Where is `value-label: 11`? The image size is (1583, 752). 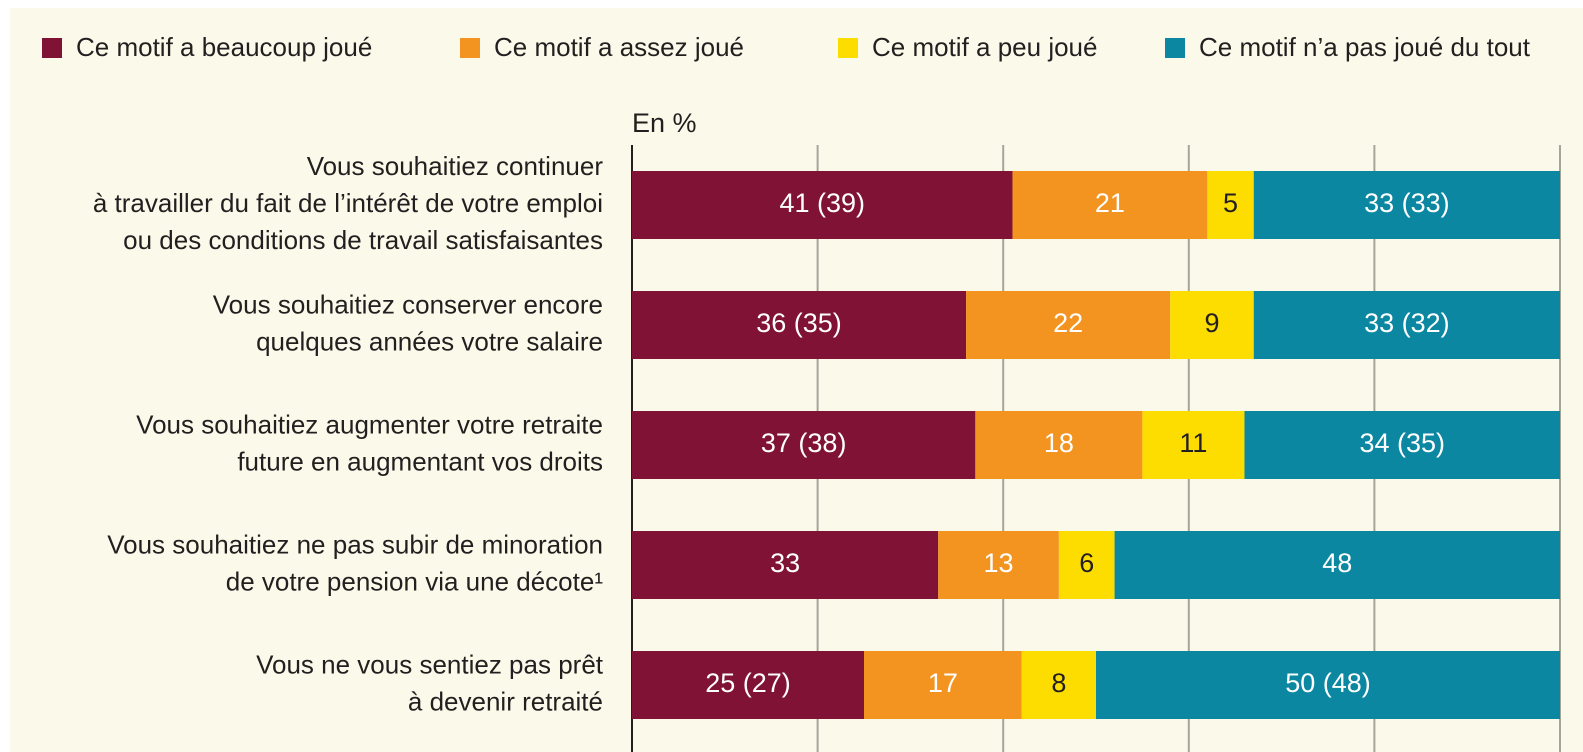
value-label: 11 is located at coordinates (1193, 443).